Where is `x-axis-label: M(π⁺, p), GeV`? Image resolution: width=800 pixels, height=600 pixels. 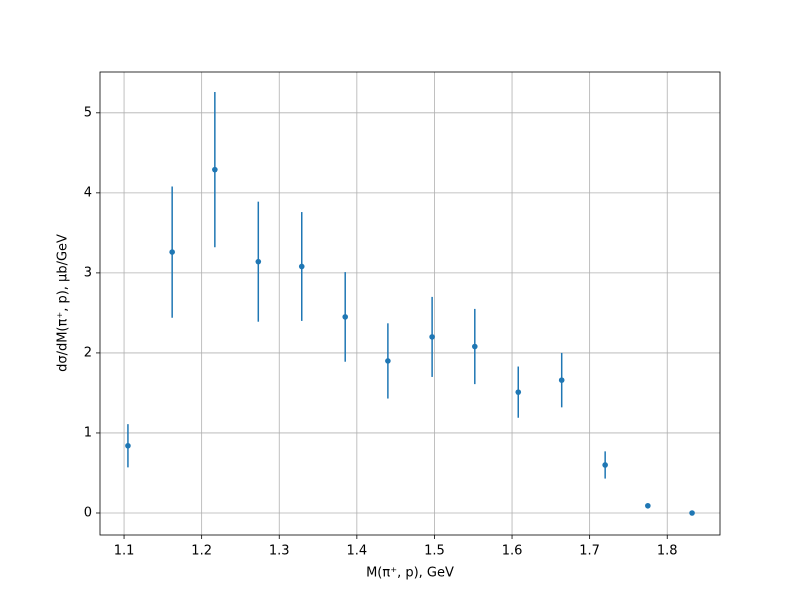 x-axis-label: M(π⁺, p), GeV is located at coordinates (410, 573).